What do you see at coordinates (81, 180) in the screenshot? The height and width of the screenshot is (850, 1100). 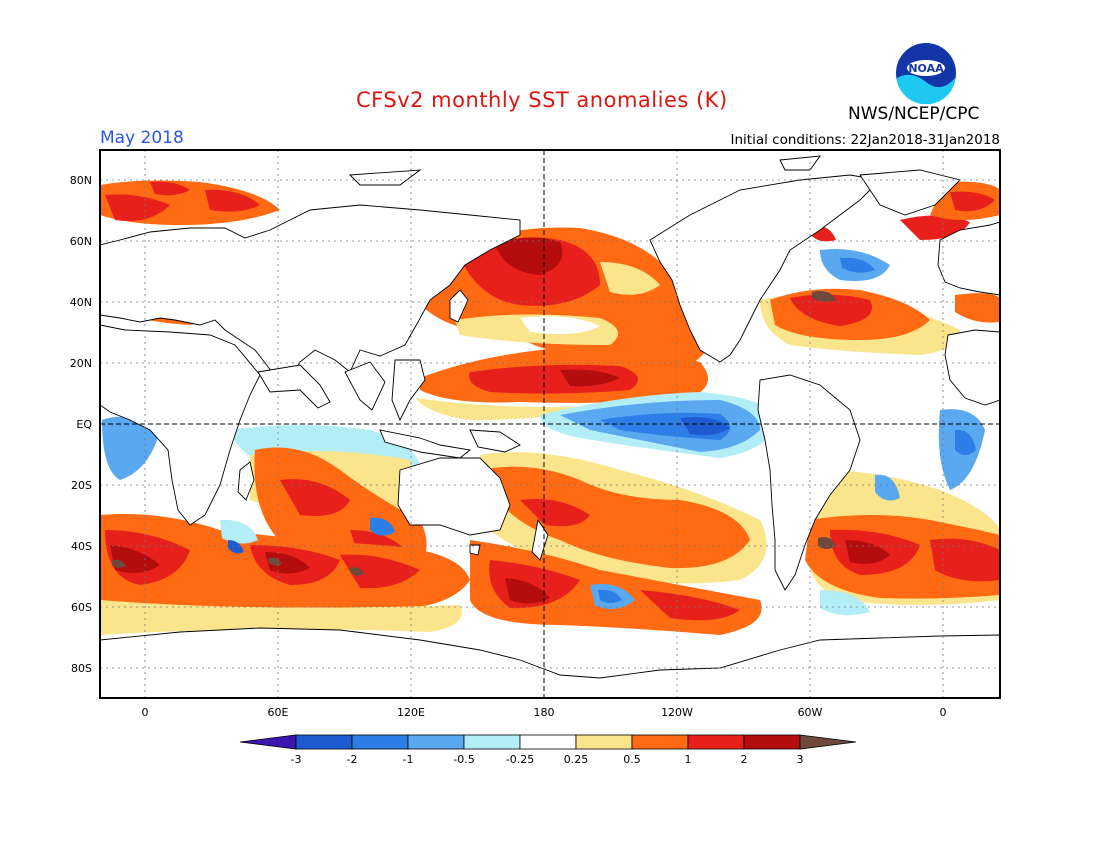 I see `lat-label: 80N` at bounding box center [81, 180].